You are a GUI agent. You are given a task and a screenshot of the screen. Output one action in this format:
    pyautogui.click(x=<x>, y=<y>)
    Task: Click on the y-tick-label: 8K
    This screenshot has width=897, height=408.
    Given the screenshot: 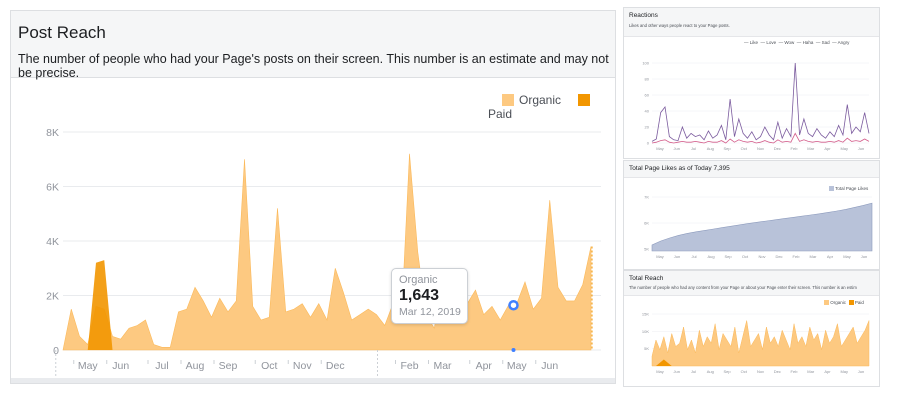 What is the action you would take?
    pyautogui.click(x=52, y=133)
    